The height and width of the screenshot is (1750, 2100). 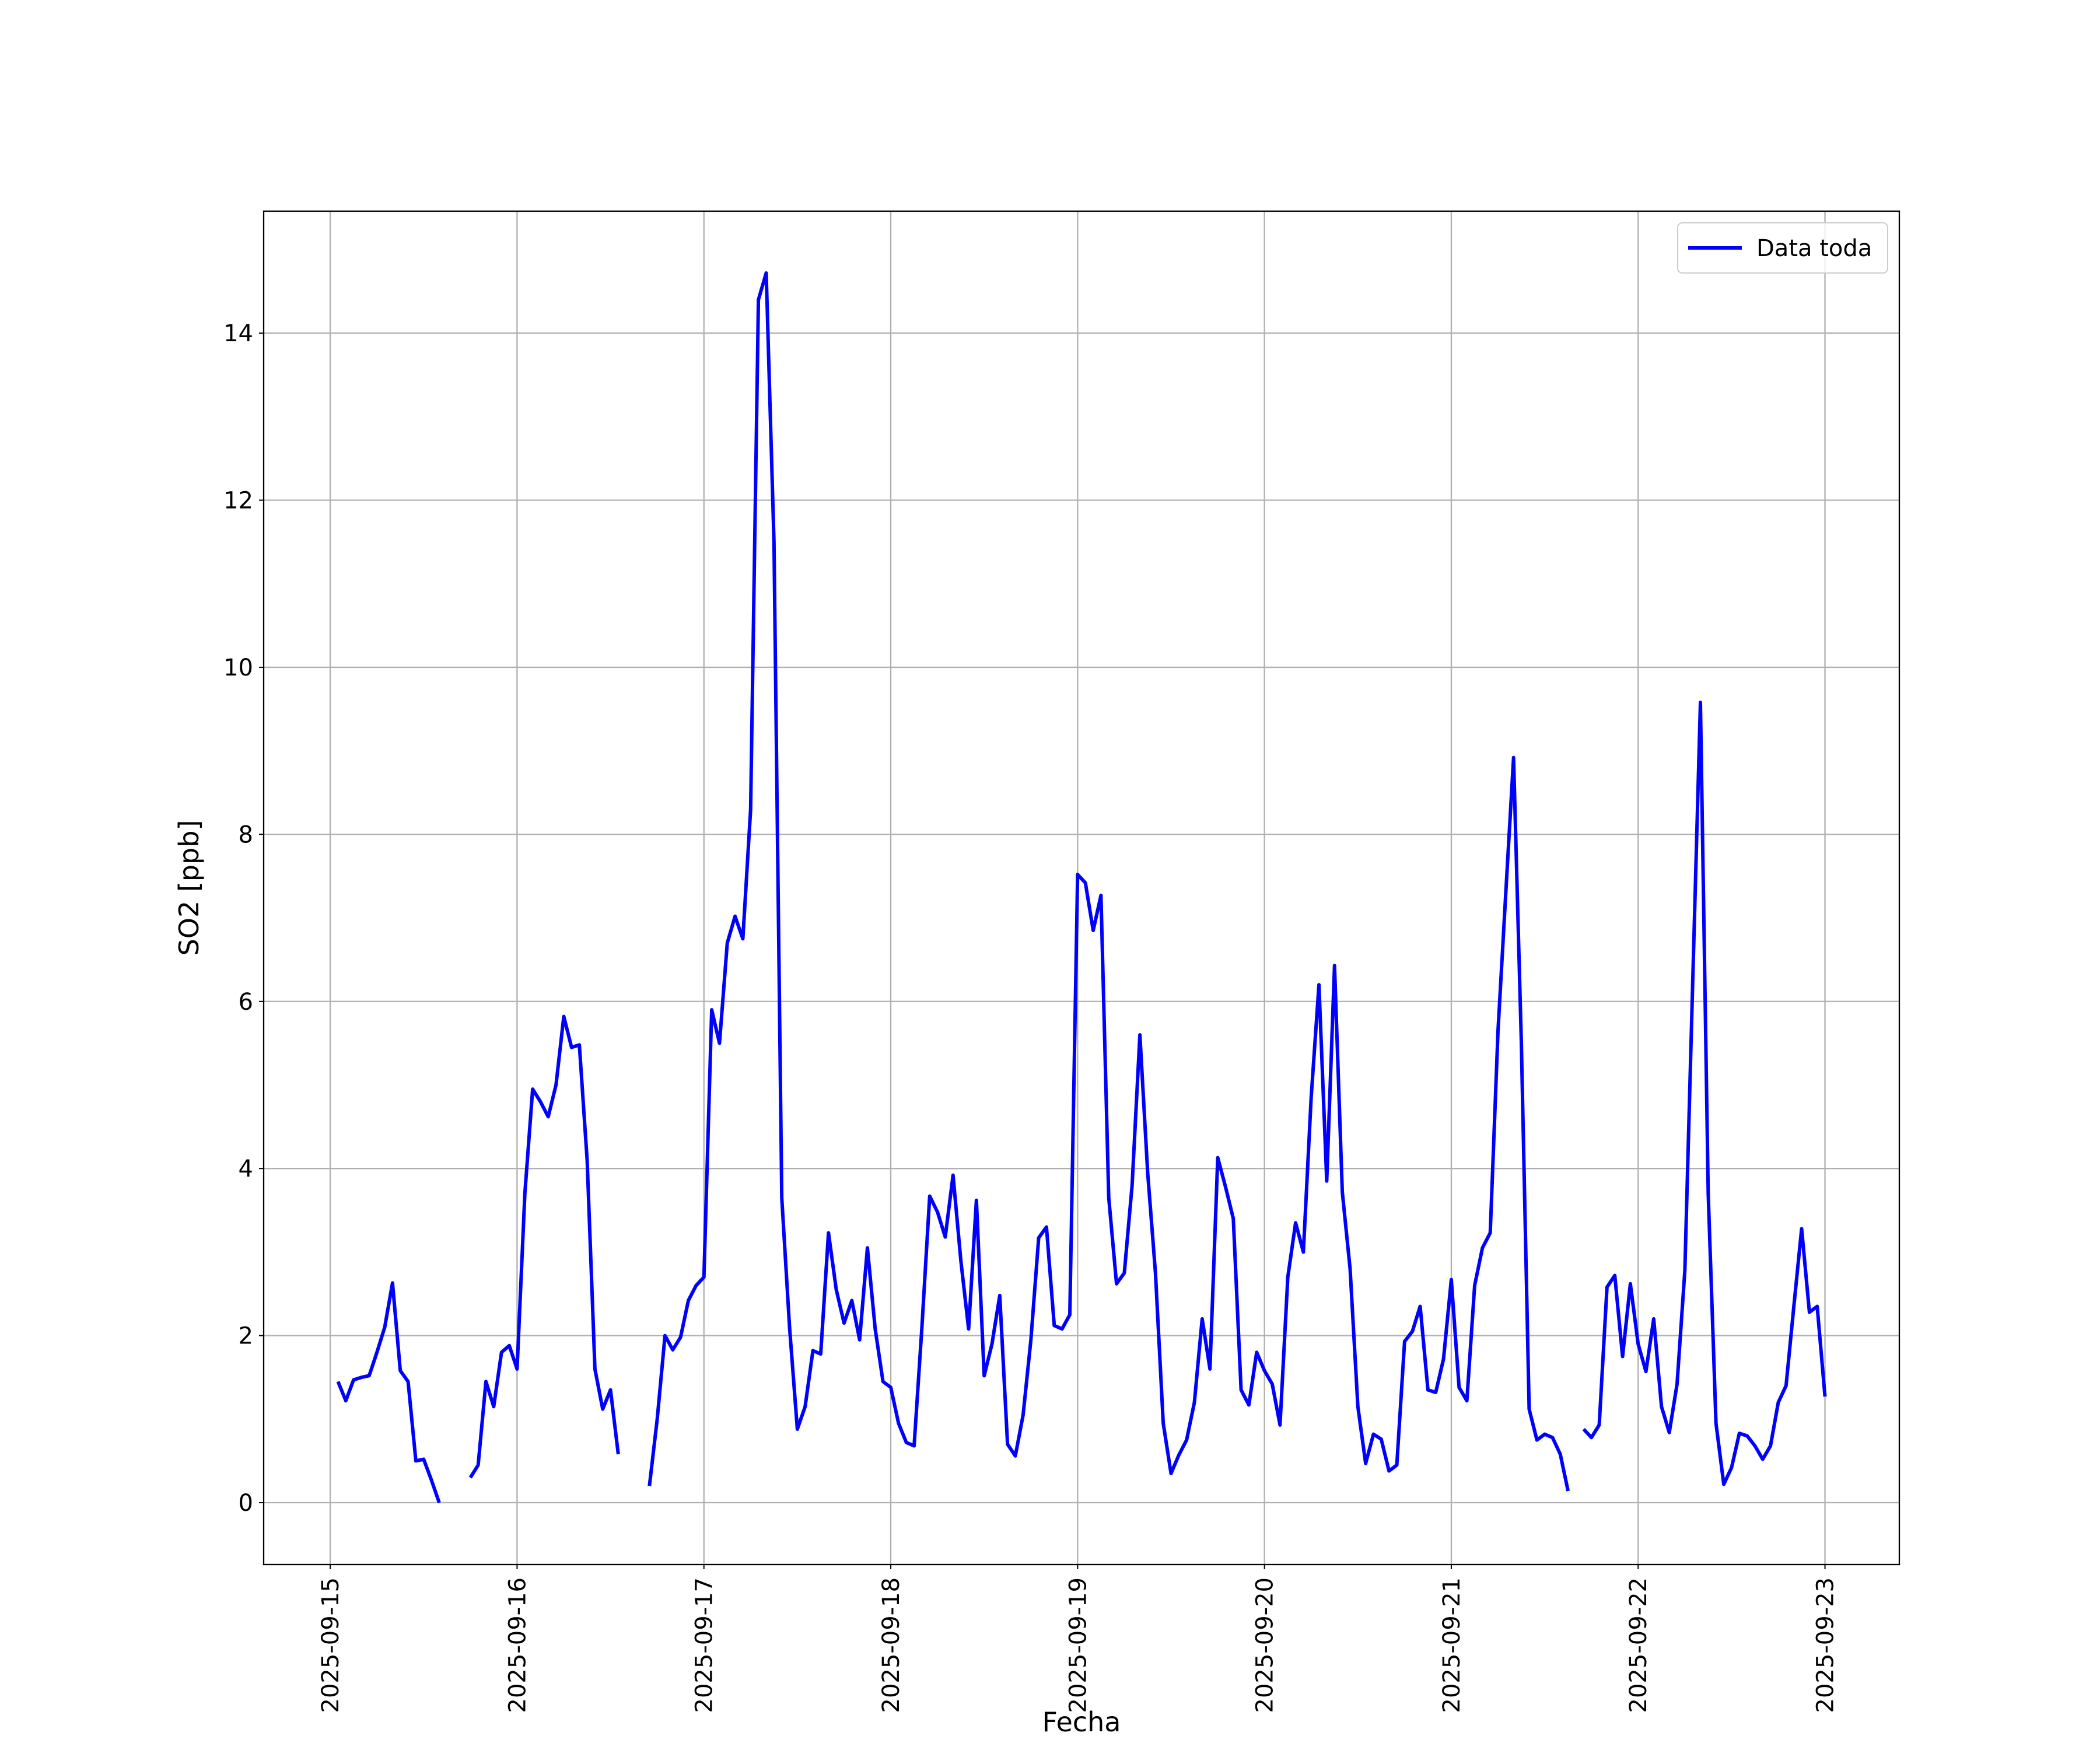 What do you see at coordinates (891, 1645) in the screenshot?
I see `x-tick-label: 2025-09-18` at bounding box center [891, 1645].